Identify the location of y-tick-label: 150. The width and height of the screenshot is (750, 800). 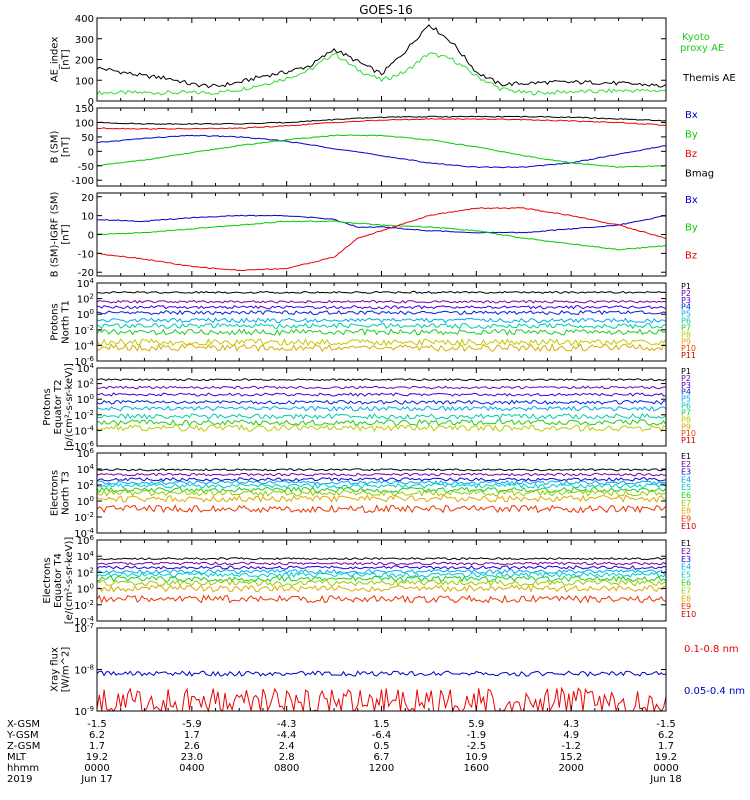
(84, 109).